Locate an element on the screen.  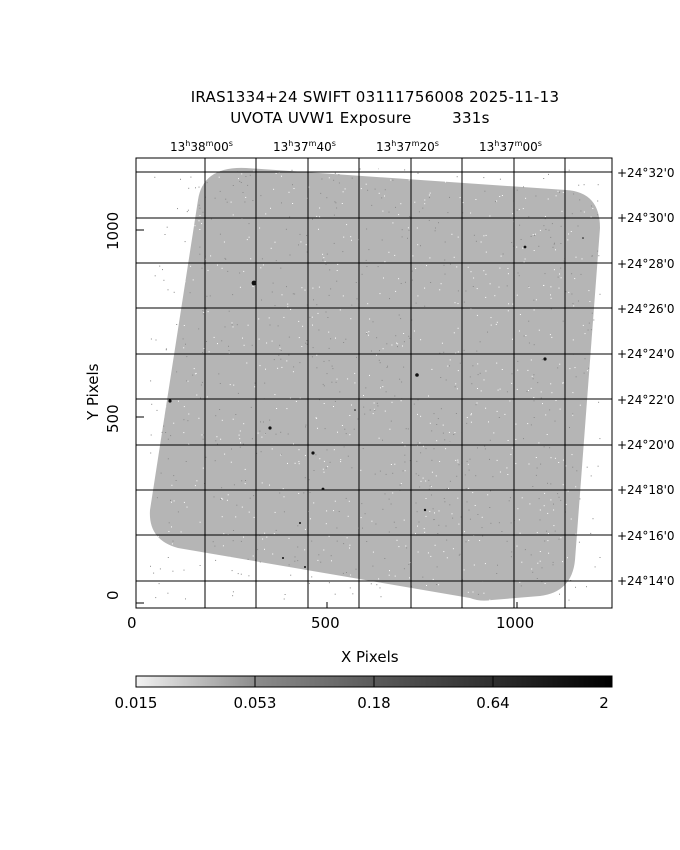
x-tick-500: 500 is located at coordinates (325, 623).